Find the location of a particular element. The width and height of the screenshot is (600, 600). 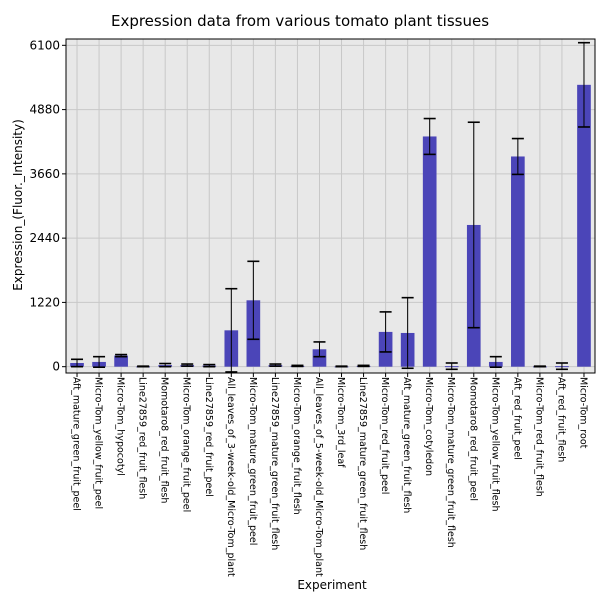

x-tick-label: Micro-Tom_hypocotyl is located at coordinates (120, 426).